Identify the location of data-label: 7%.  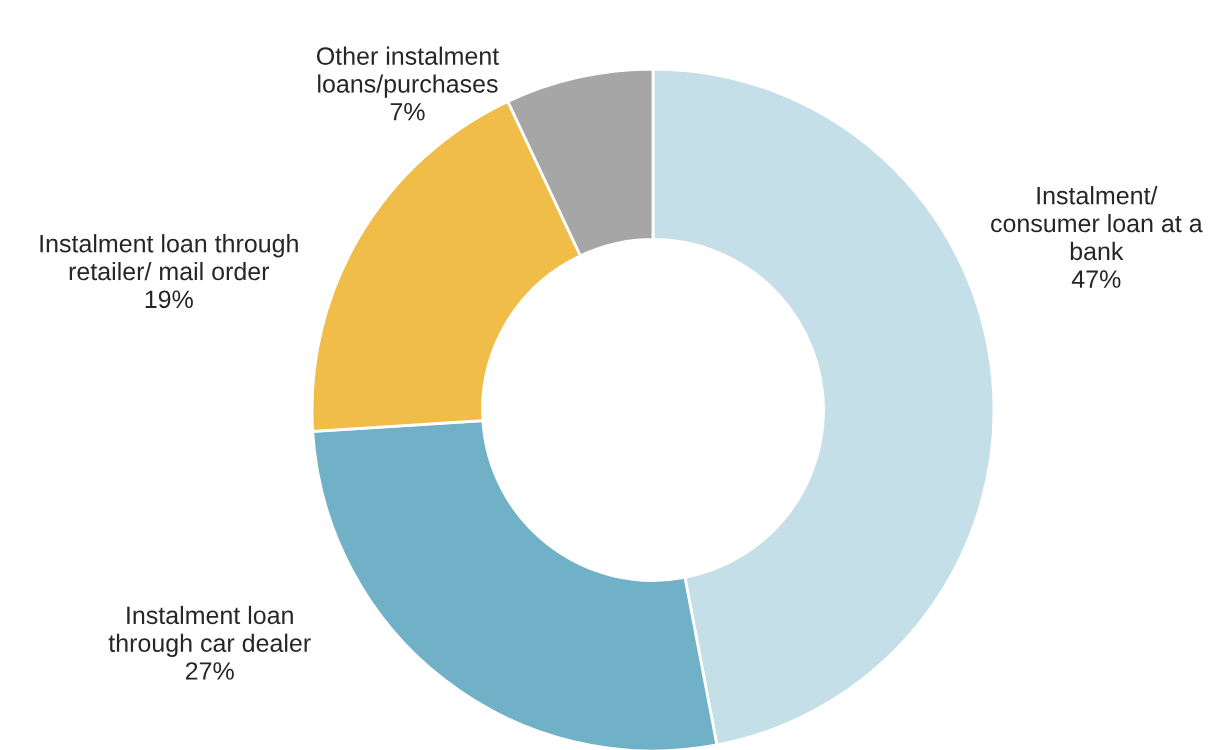
(407, 112).